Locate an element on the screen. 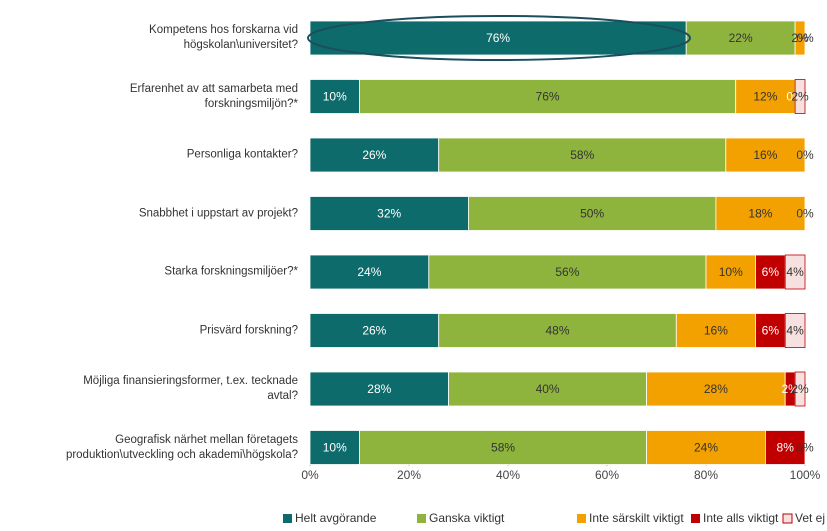 The width and height of the screenshot is (827, 531). x-tick-label: 20% is located at coordinates (409, 475).